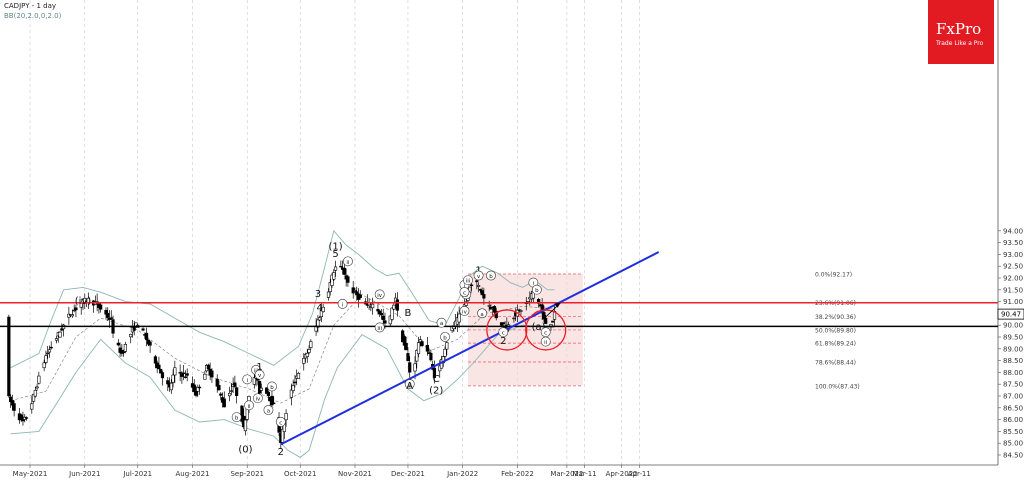 This screenshot has width=1024, height=483. What do you see at coordinates (1013, 279) in the screenshot?
I see `y-tick-label: 92.00` at bounding box center [1013, 279].